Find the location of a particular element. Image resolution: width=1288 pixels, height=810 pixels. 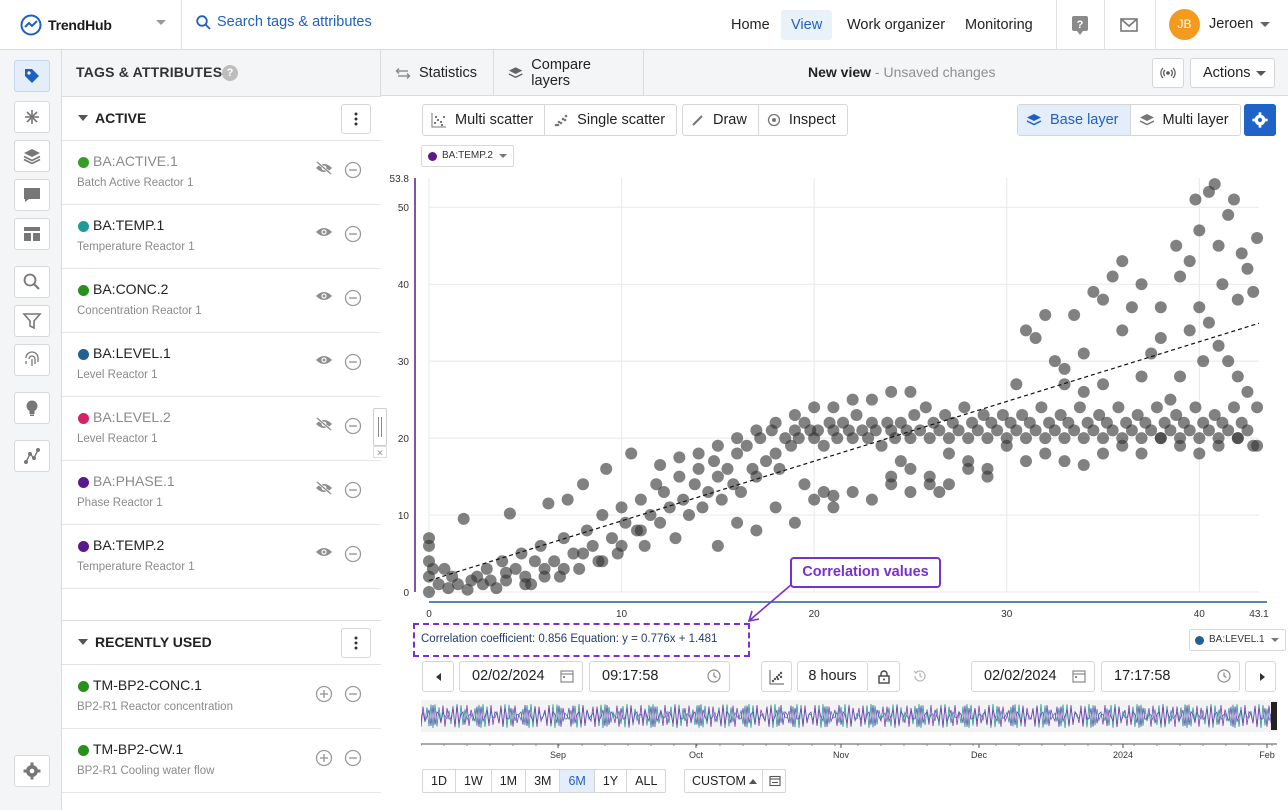

custom-range-button: CUSTOM is located at coordinates (735, 781).